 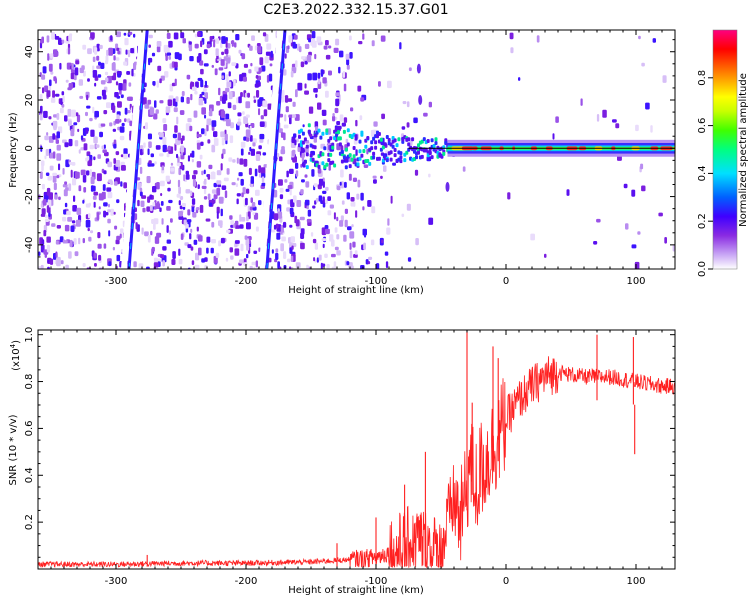 I want to click on snr-y-tick-label: 1.0, so click(x=29, y=335).